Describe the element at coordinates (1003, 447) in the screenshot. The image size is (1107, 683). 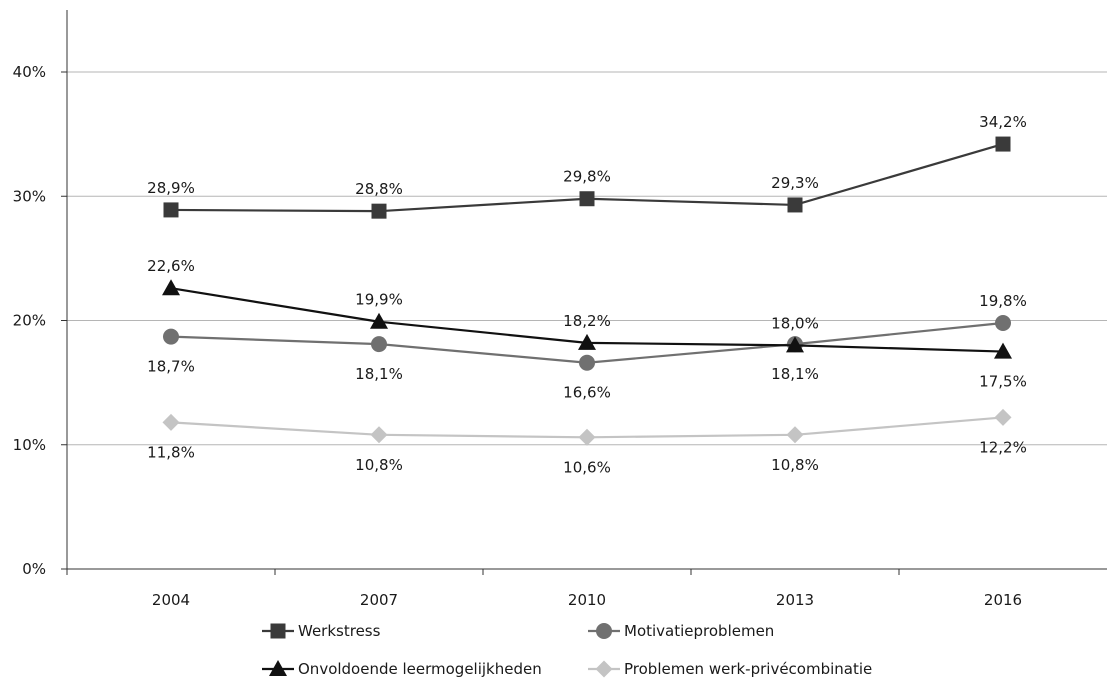
I see `data-label: 12,2%` at that location.